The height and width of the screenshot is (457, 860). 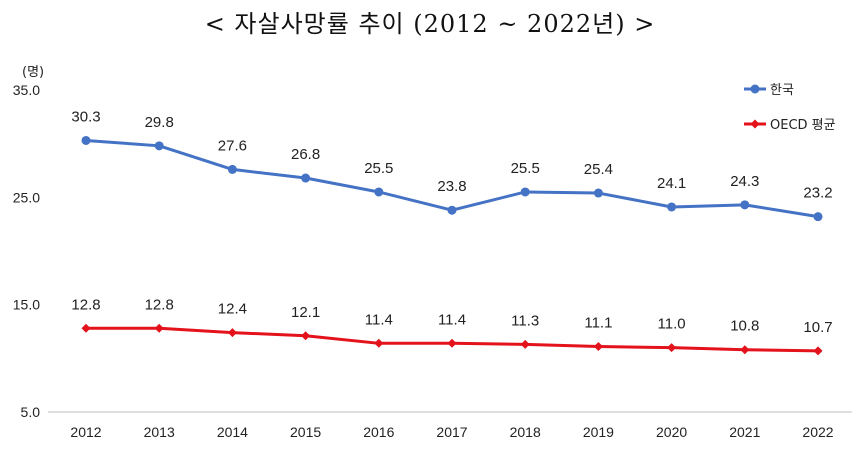 What do you see at coordinates (598, 323) in the screenshot?
I see `data-label: 11.1` at bounding box center [598, 323].